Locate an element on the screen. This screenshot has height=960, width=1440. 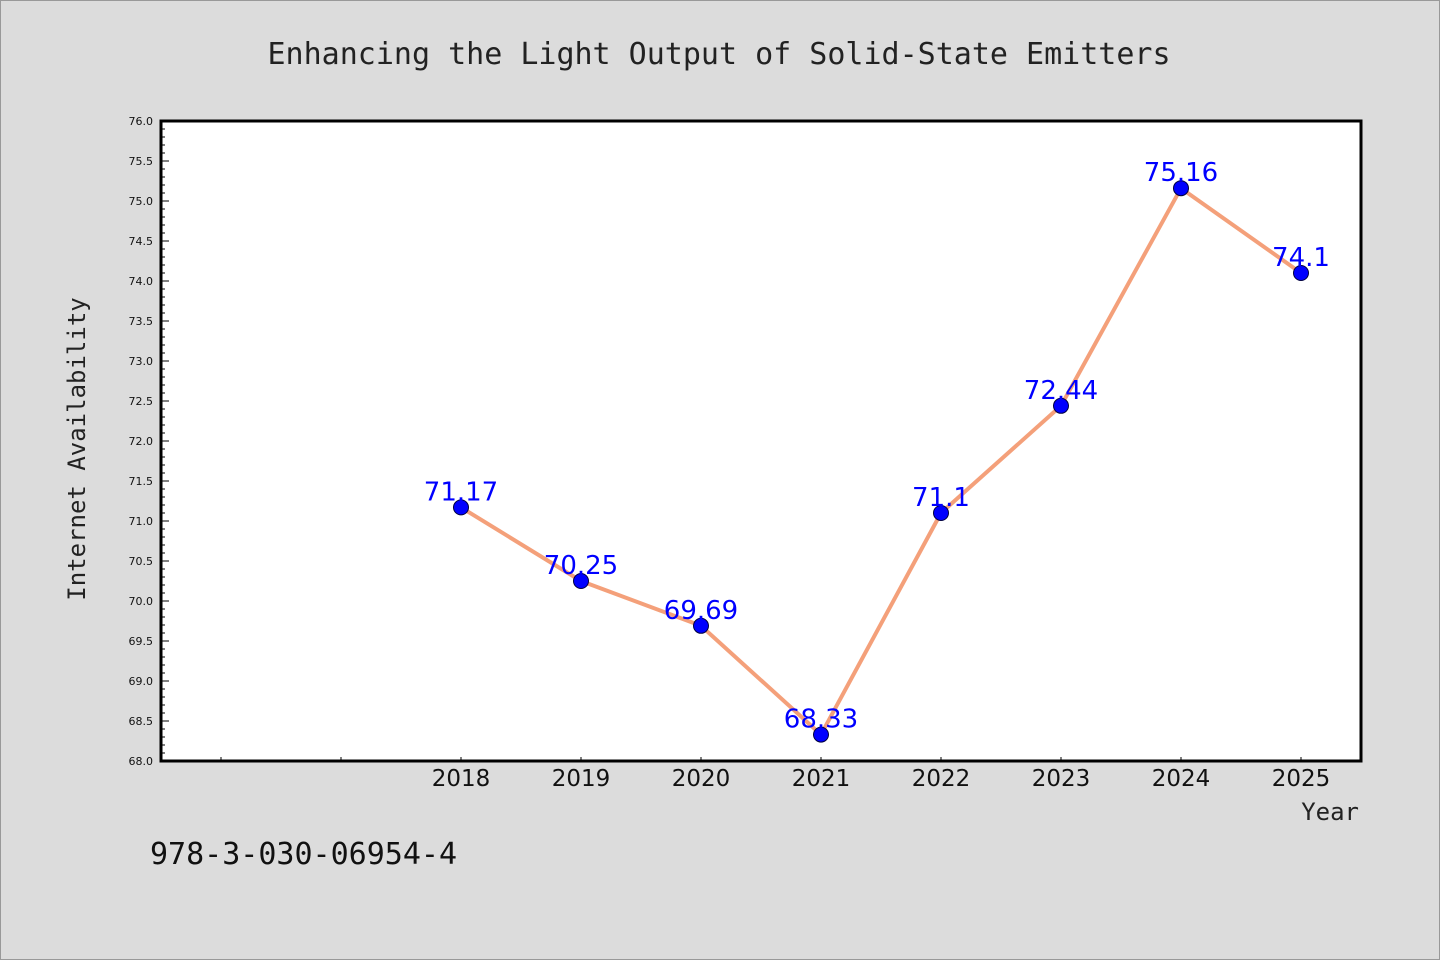
y-tick-label: 68.5 is located at coordinates (141, 721).